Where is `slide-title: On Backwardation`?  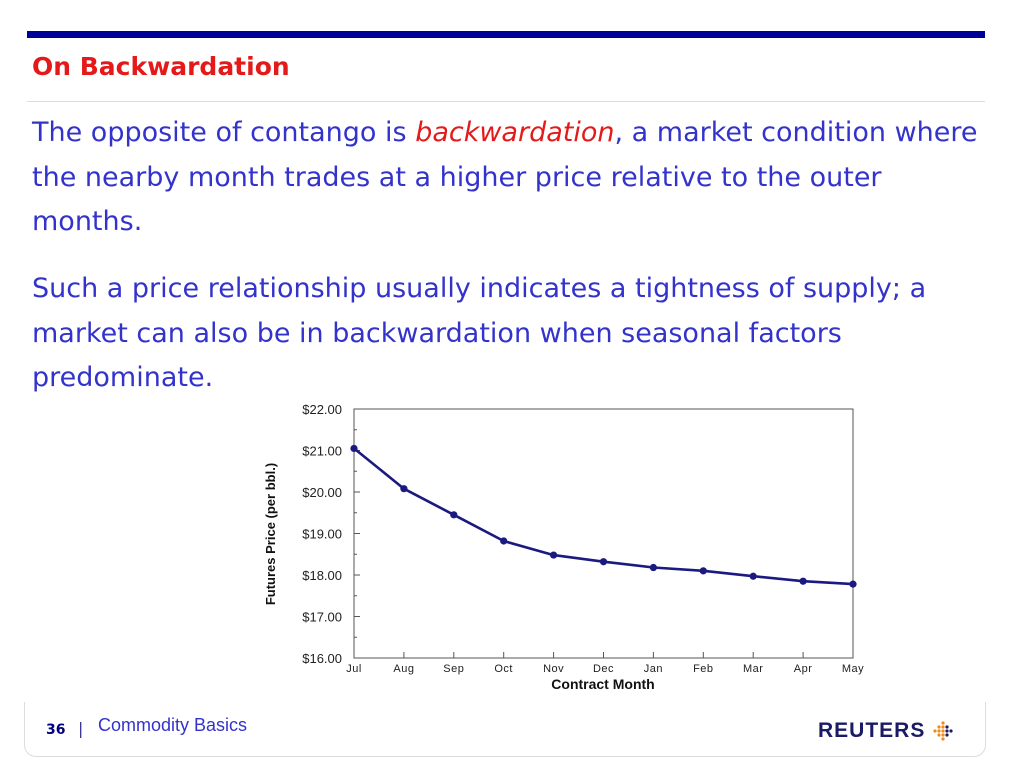 slide-title: On Backwardation is located at coordinates (161, 66).